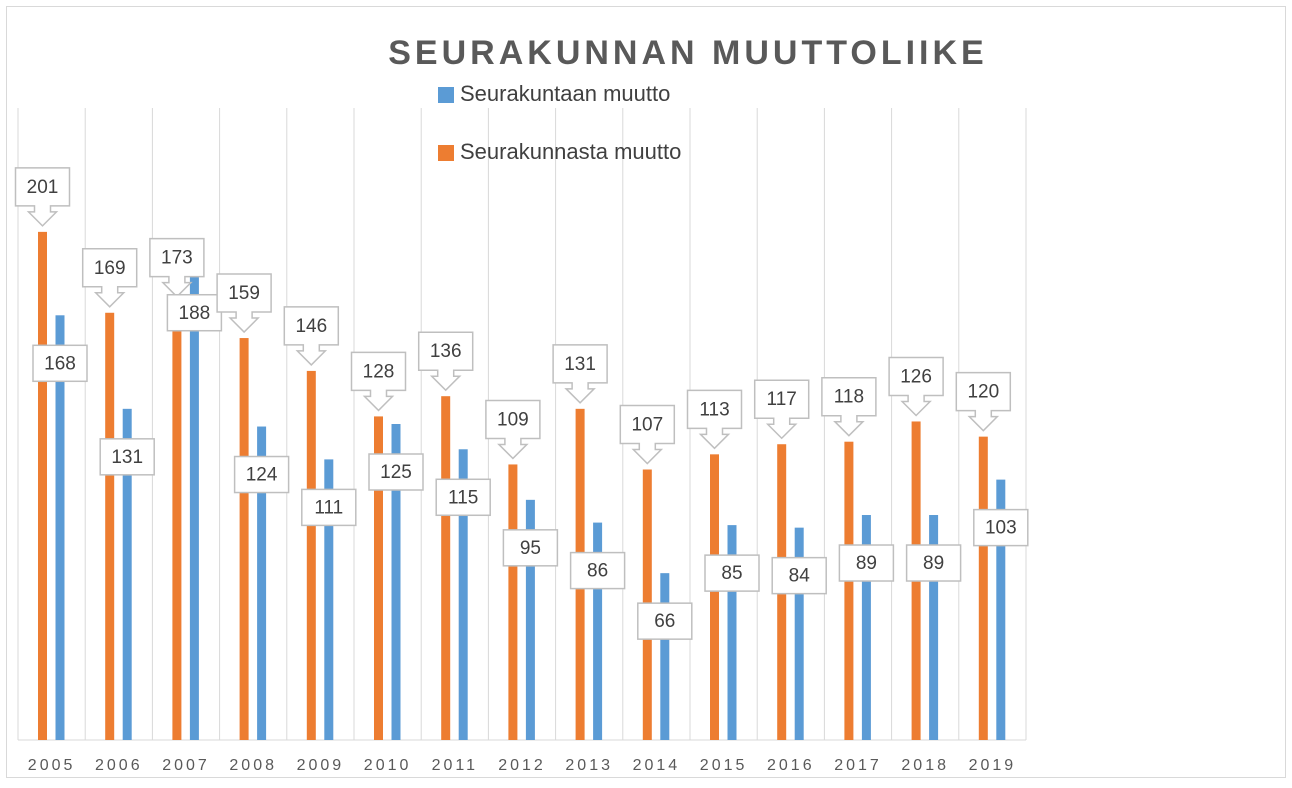  I want to click on data-label: 86, so click(597, 571).